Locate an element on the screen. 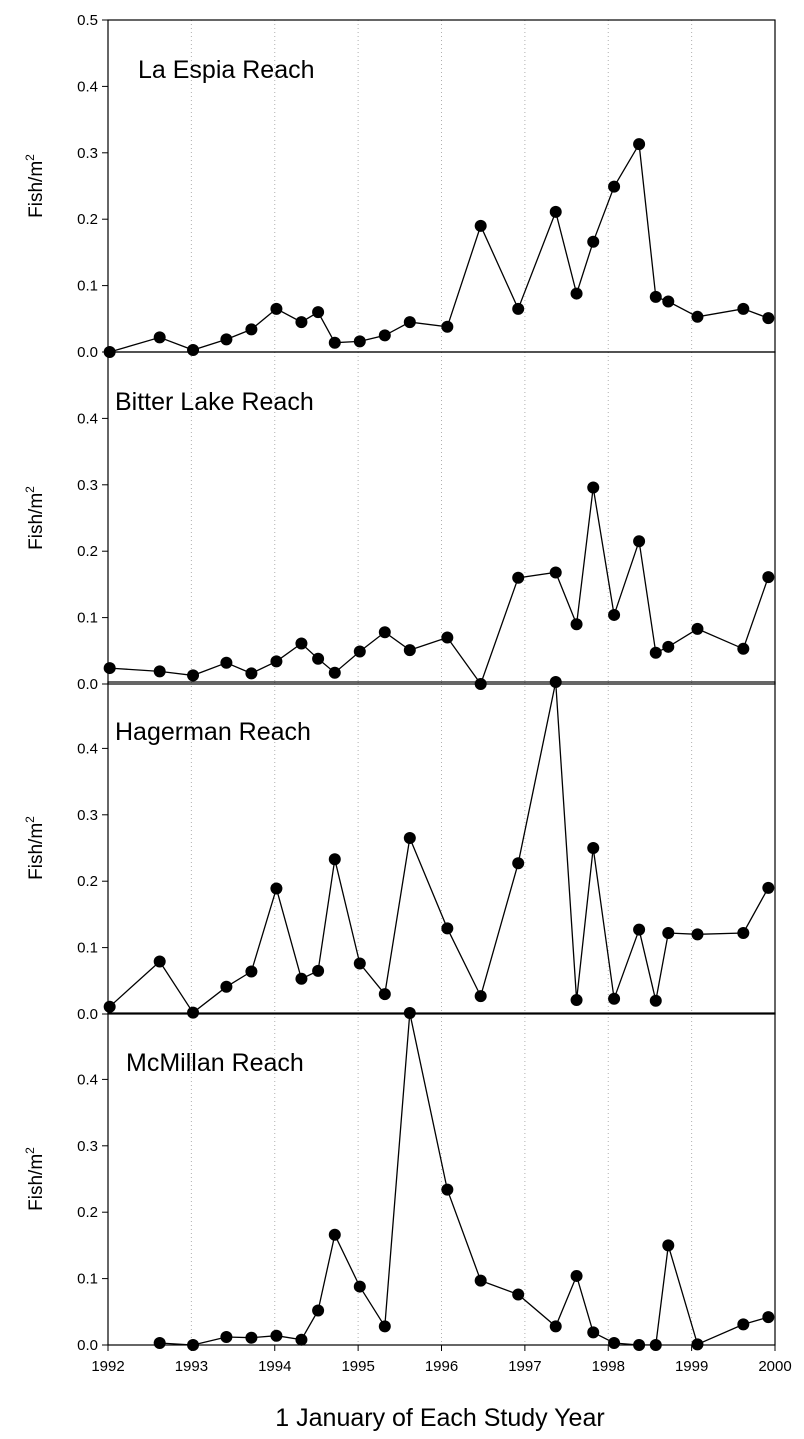  y-axis-label-bitter-lake-reach: Fish/m2 is located at coordinates (35, 518).